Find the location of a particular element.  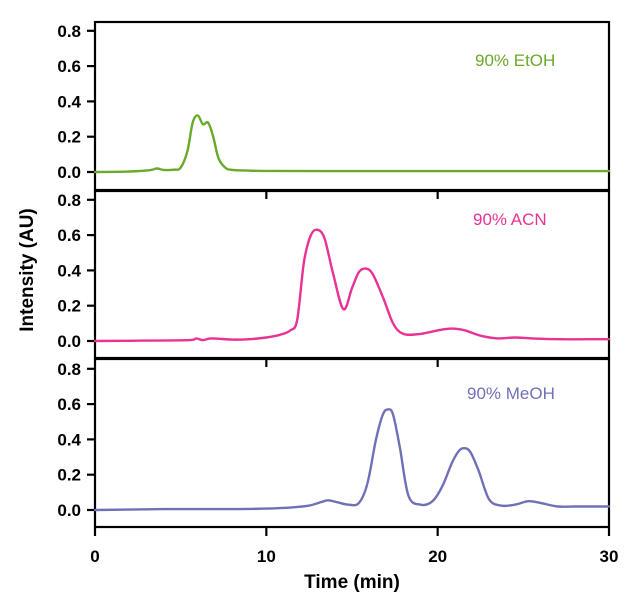

series-label: 90% ACN is located at coordinates (510, 219).